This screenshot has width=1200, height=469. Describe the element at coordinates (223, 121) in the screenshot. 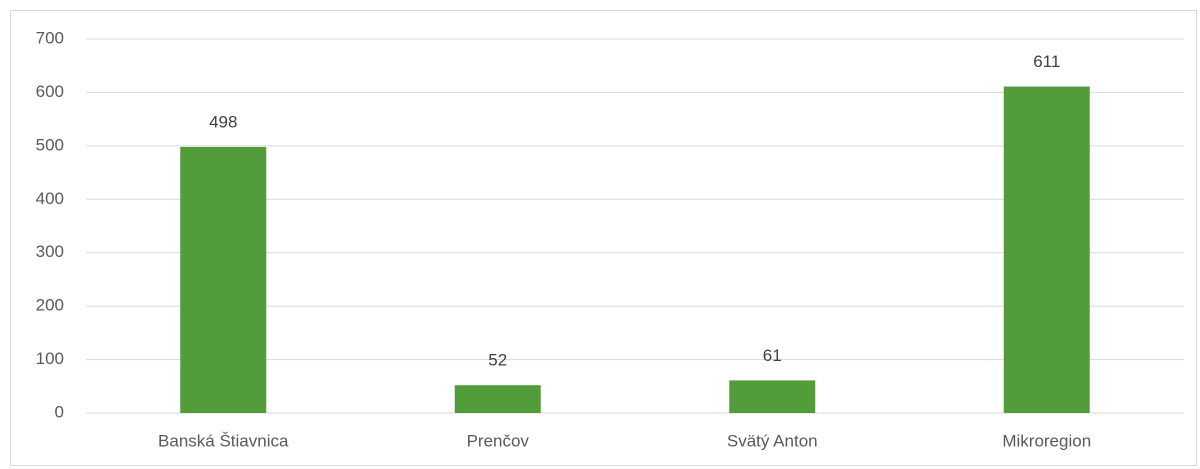

I see `data-label: 498` at that location.